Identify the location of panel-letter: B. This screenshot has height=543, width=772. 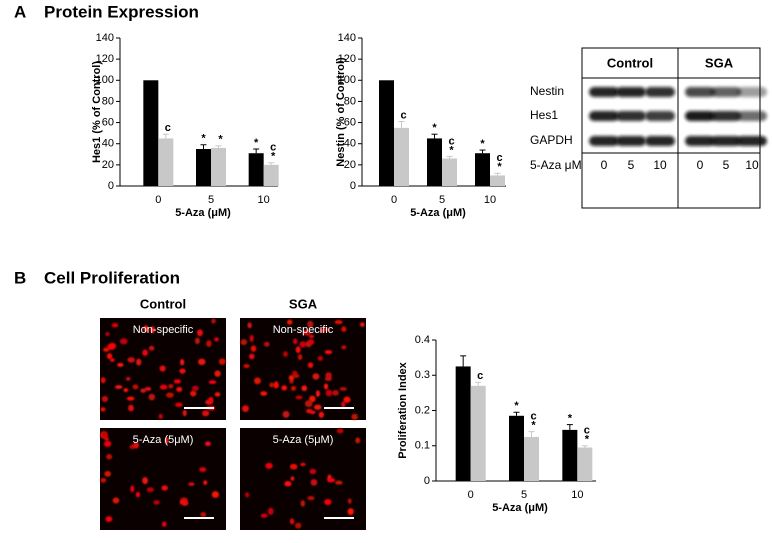
(20, 277).